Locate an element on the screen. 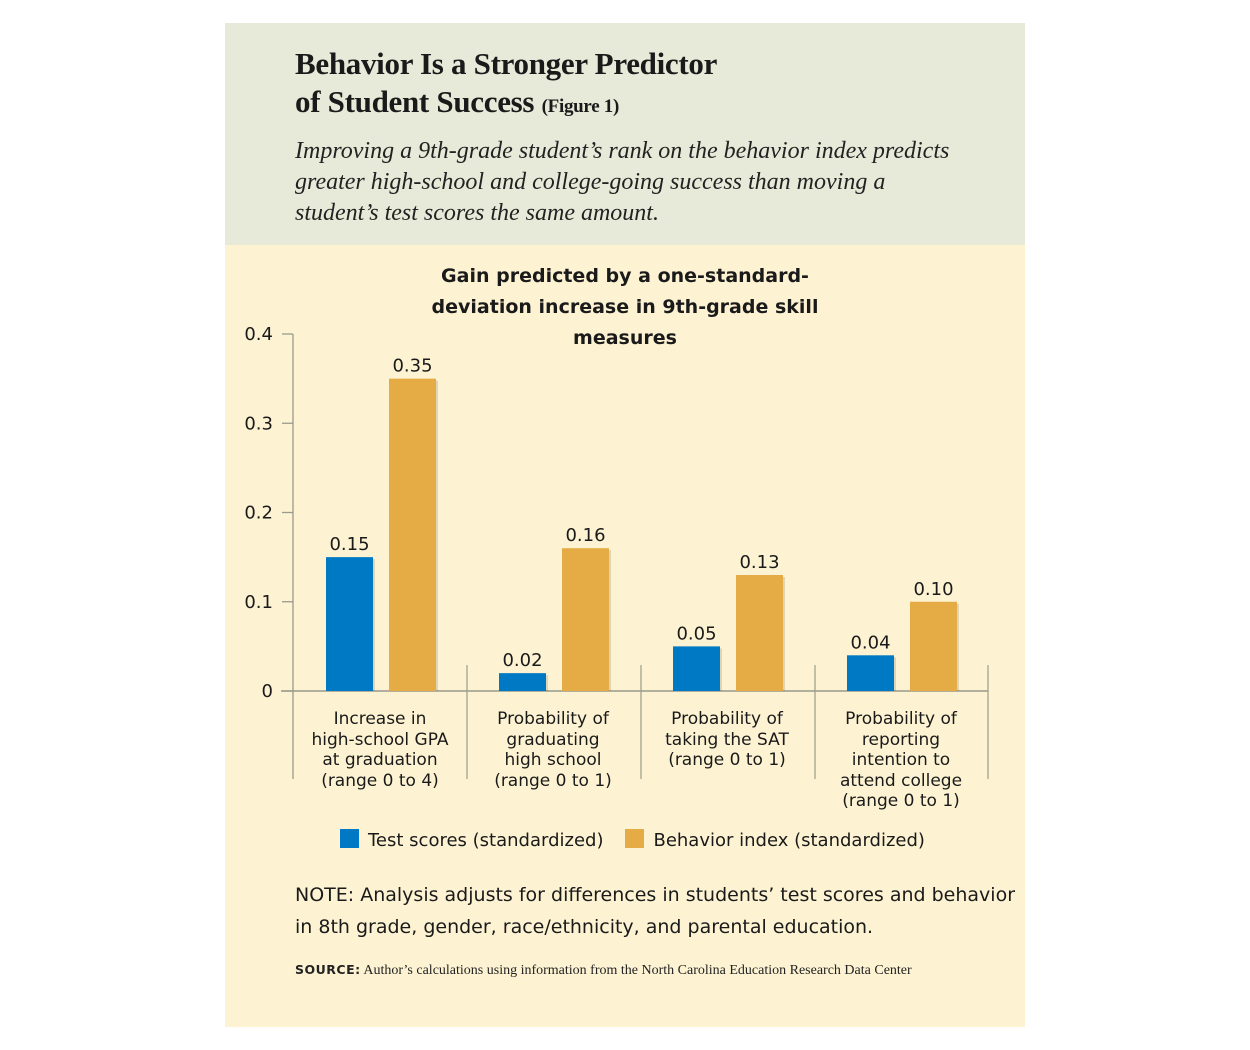  legend-label: Test scores (standardized) is located at coordinates (486, 840).